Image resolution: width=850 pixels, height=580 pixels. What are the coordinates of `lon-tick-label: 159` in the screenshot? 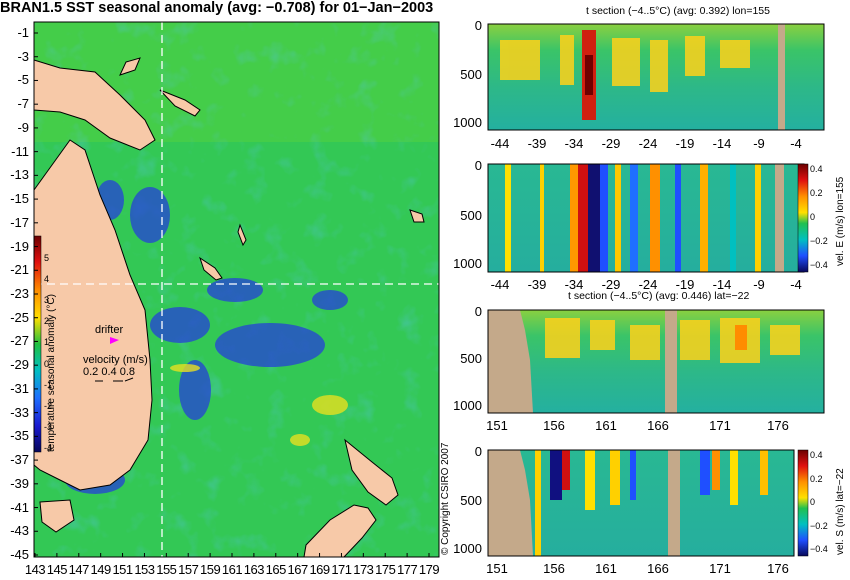 It's located at (210, 569).